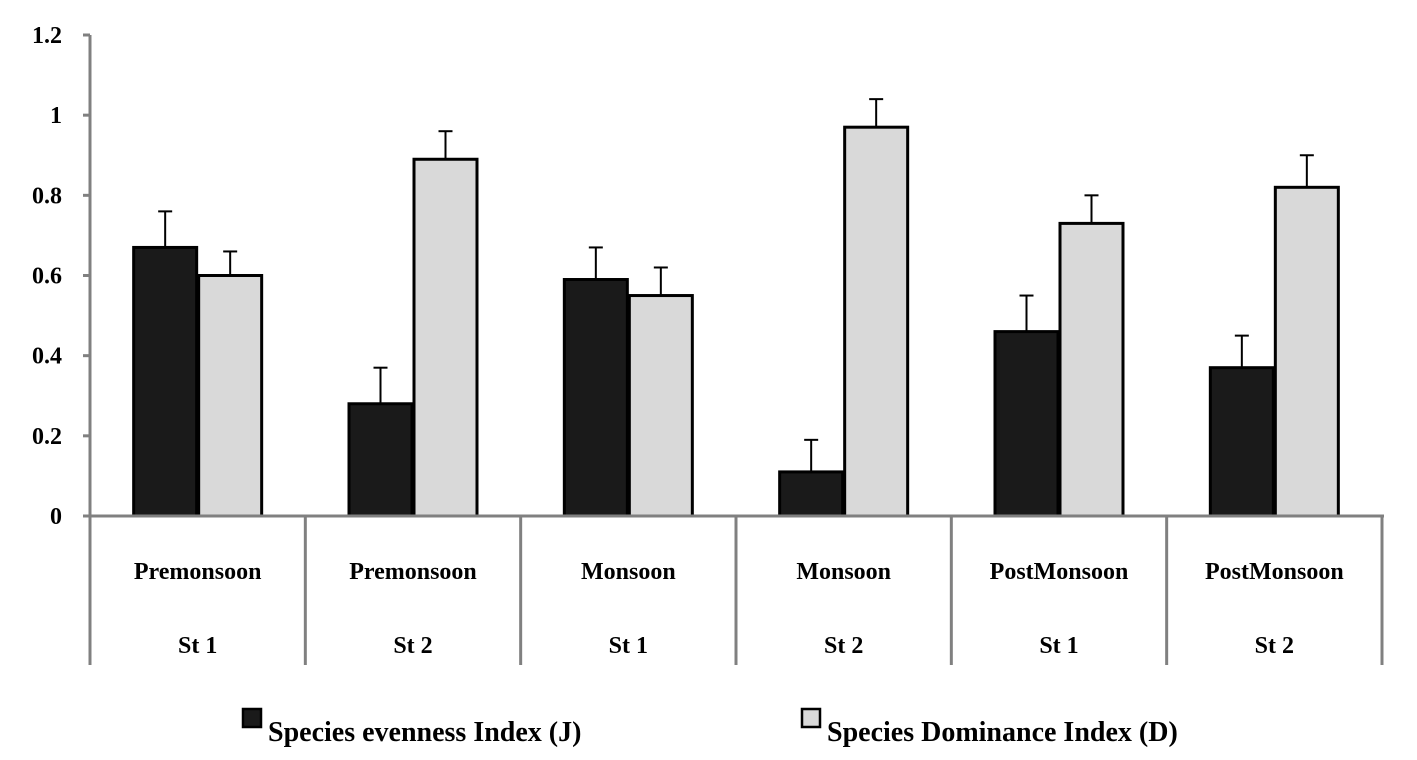  Describe the element at coordinates (1002, 732) in the screenshot. I see `legend-label-dominance: Species Dominance Index (D)` at that location.